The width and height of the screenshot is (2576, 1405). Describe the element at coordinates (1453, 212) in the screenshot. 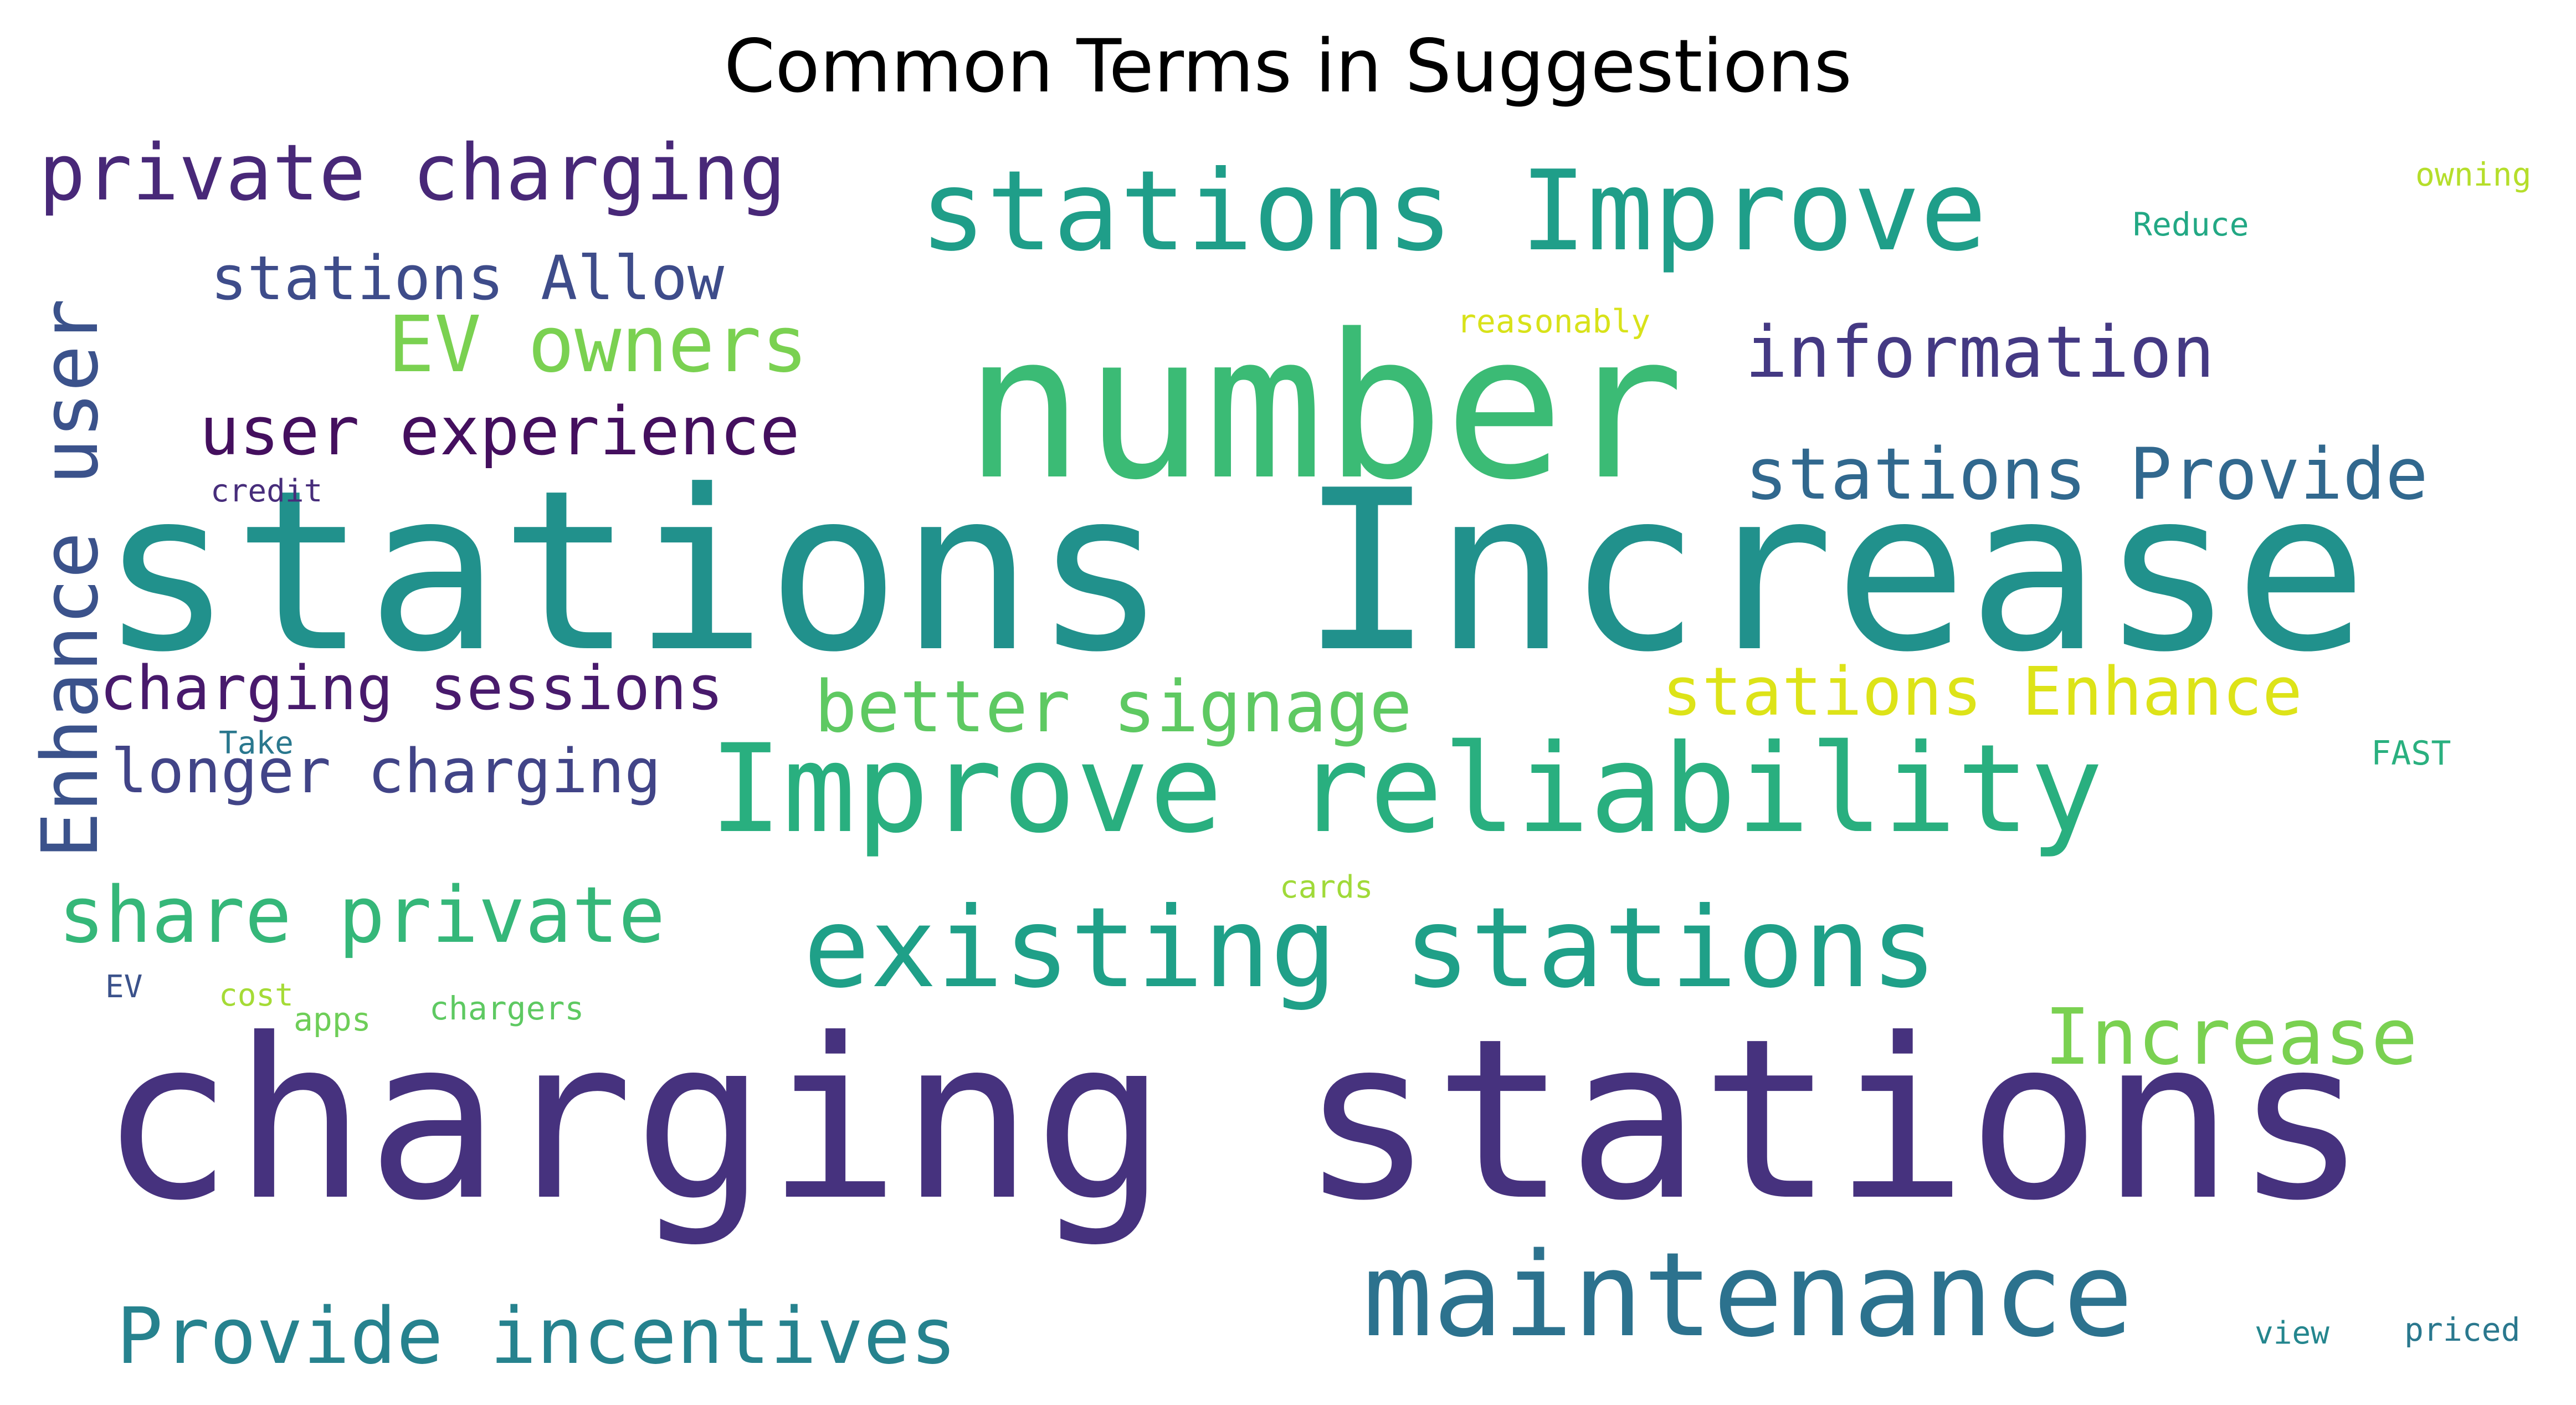

I see `word-cloud-term: stations Improve` at that location.